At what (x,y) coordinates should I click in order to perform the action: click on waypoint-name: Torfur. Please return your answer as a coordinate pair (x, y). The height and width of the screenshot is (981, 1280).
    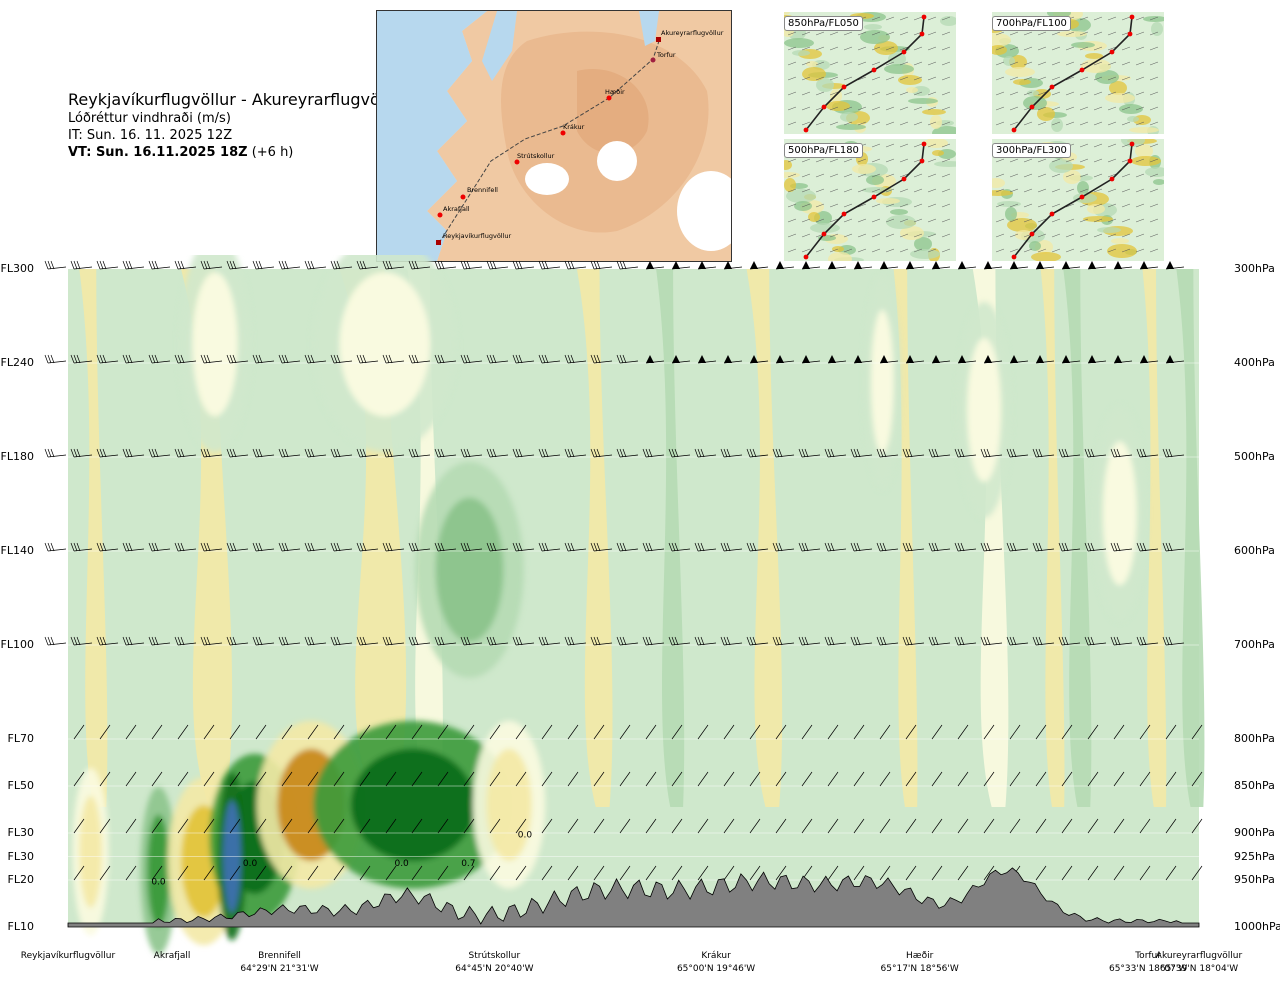
    Looking at the image, I should click on (1148, 956).